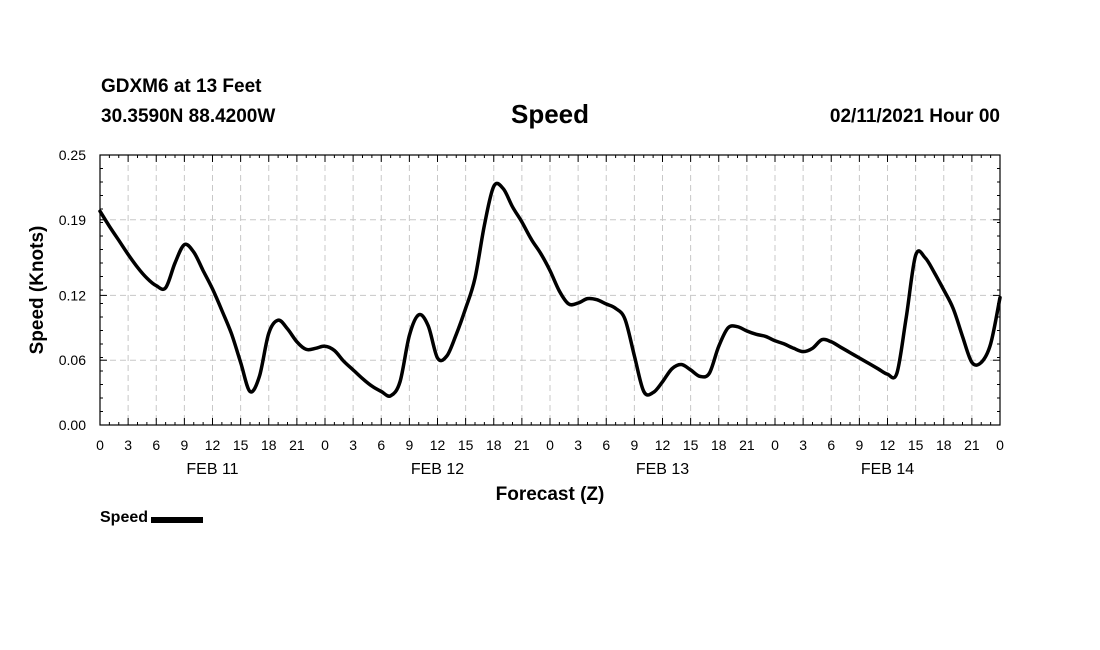 The width and height of the screenshot is (1100, 650). Describe the element at coordinates (37, 290) in the screenshot. I see `y-axis-label: Speed (Knots)` at that location.